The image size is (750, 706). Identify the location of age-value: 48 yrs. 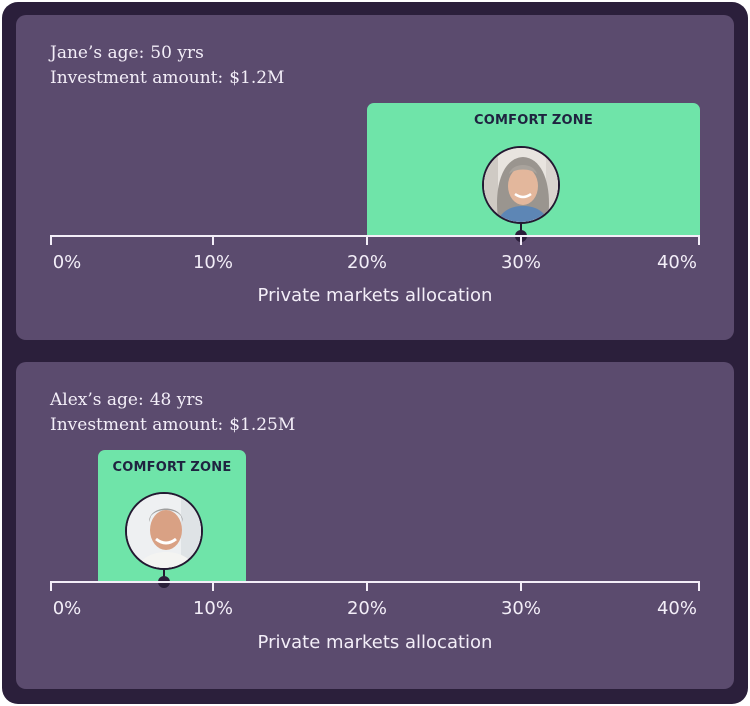
(176, 400).